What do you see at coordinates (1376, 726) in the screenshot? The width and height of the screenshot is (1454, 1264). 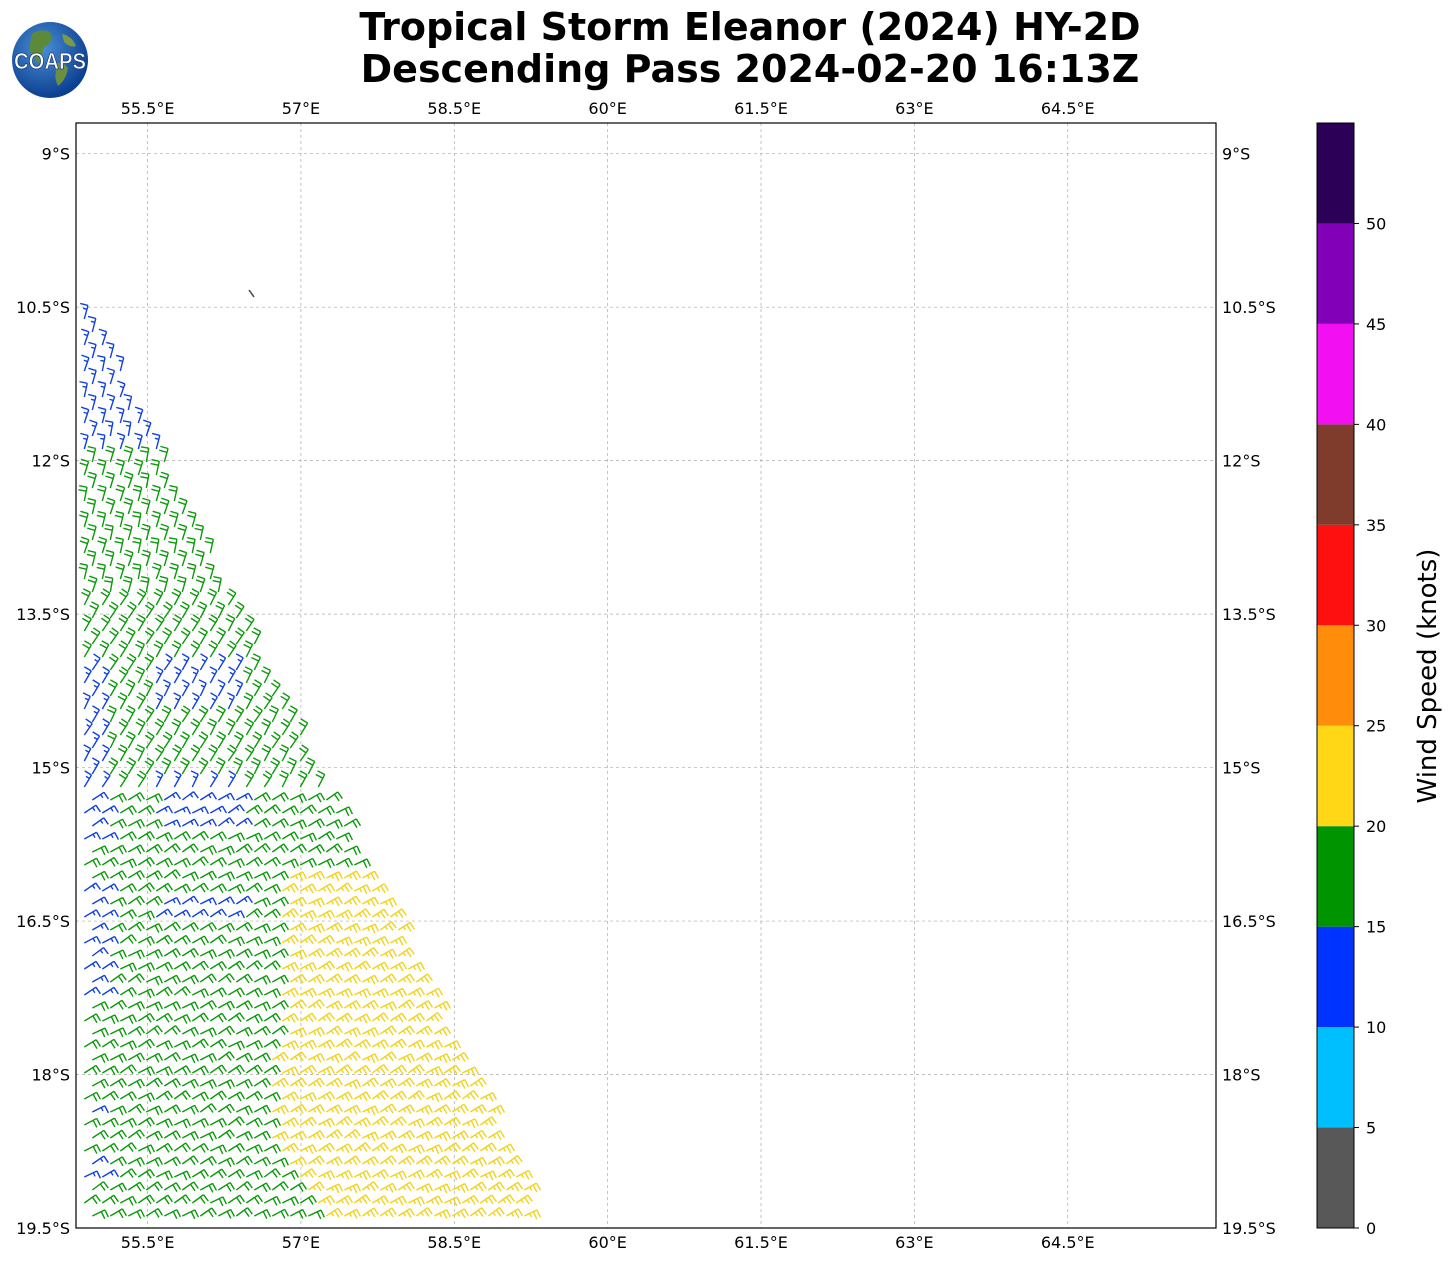 I see `colorbar-tick-label: 25` at bounding box center [1376, 726].